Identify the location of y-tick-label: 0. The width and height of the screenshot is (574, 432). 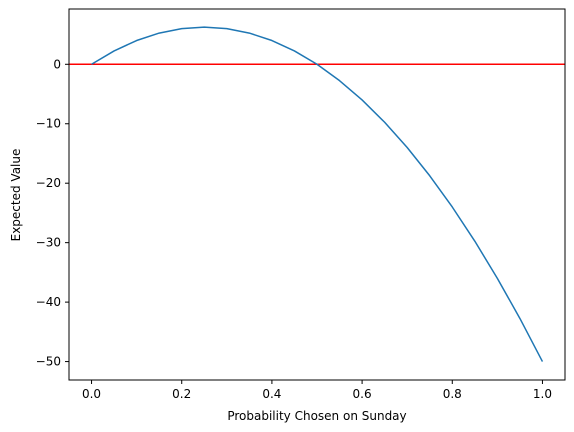
(57, 64).